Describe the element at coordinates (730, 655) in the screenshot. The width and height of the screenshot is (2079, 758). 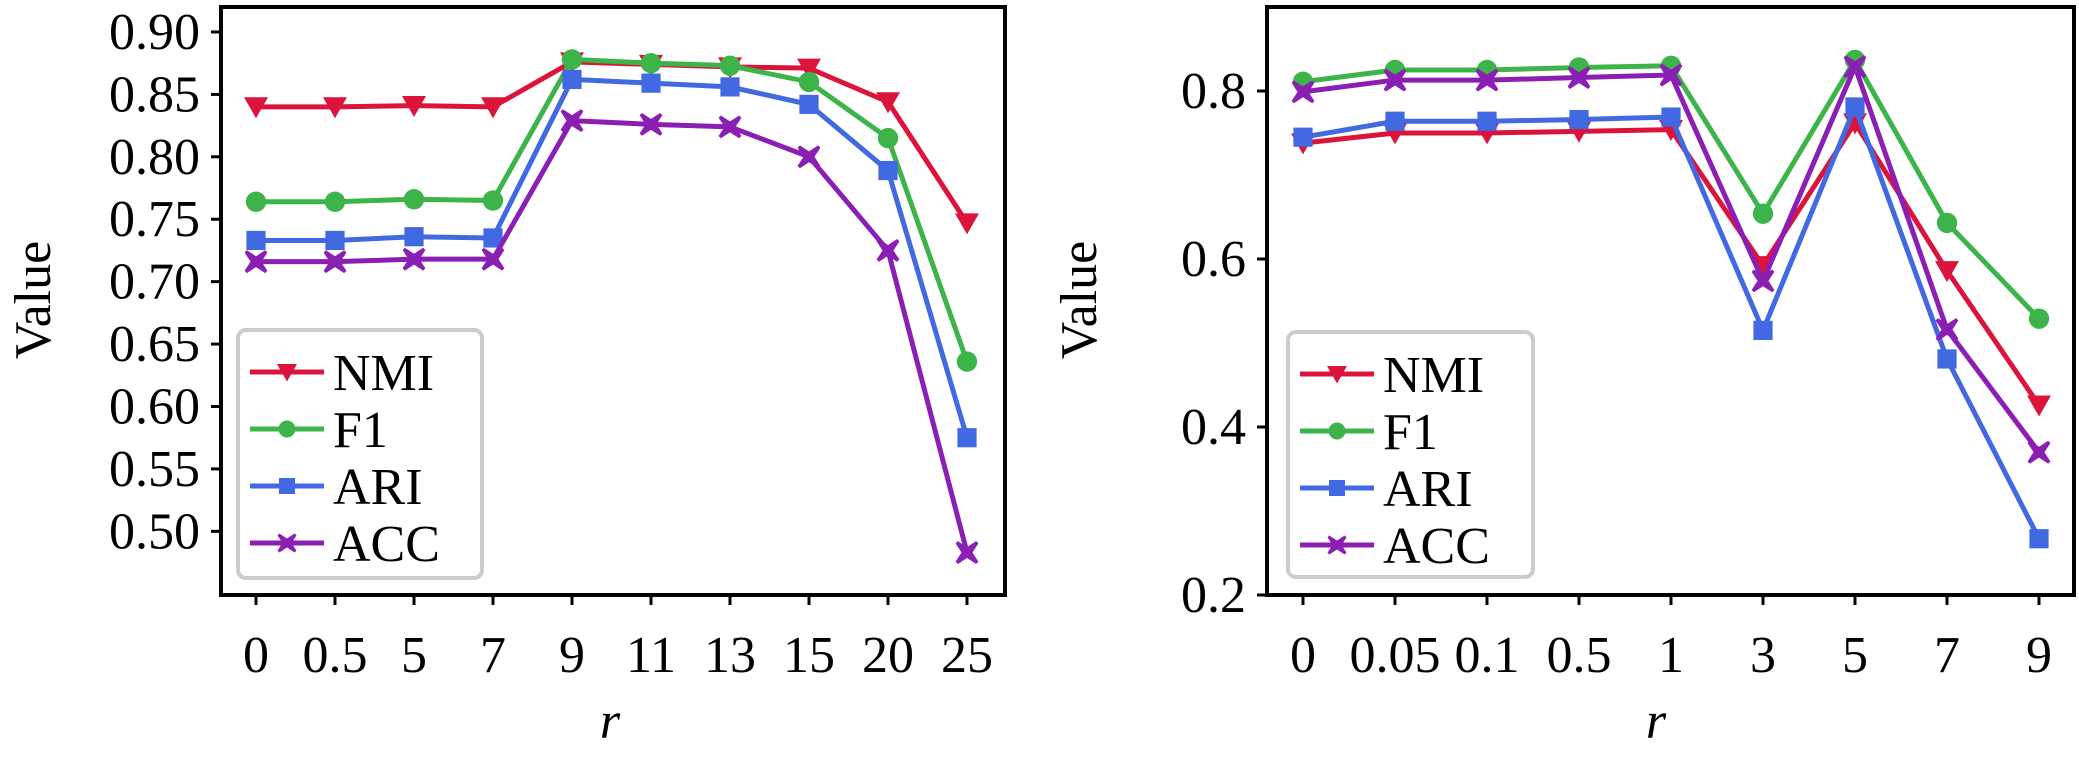
I see `x-tick-label: 13` at that location.